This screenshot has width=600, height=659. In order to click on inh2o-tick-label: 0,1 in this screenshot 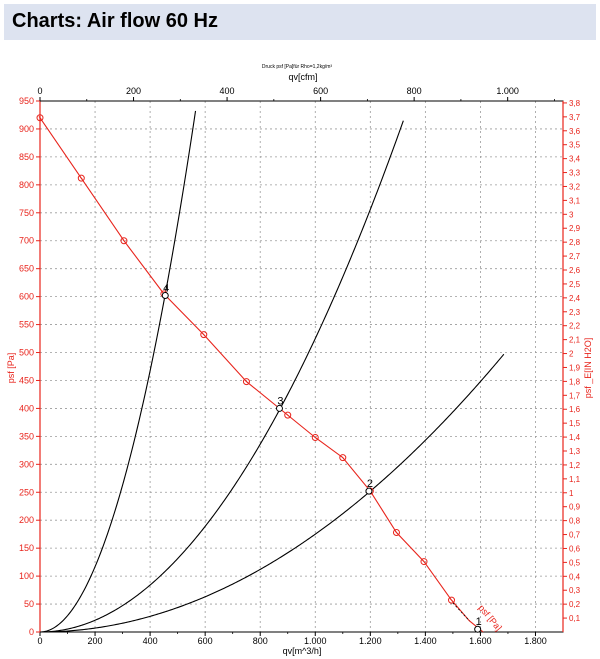, I will do `click(575, 618)`.